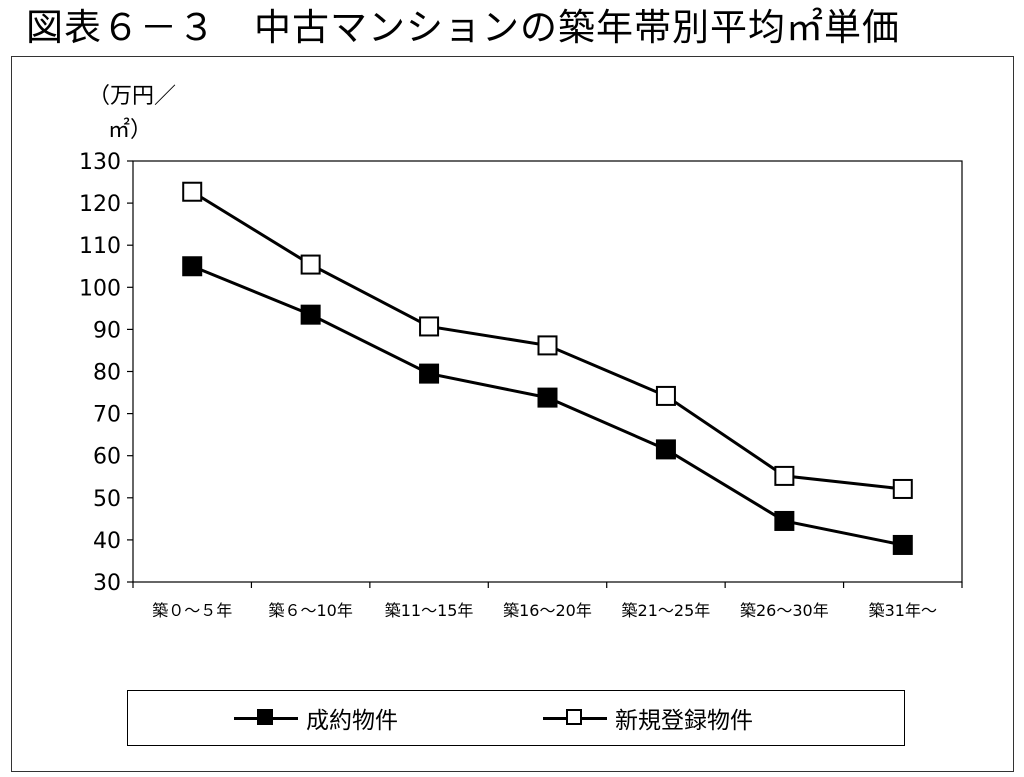 The width and height of the screenshot is (1024, 777). Describe the element at coordinates (352, 721) in the screenshot. I see `legend-label-contracted: 成約物件` at that location.